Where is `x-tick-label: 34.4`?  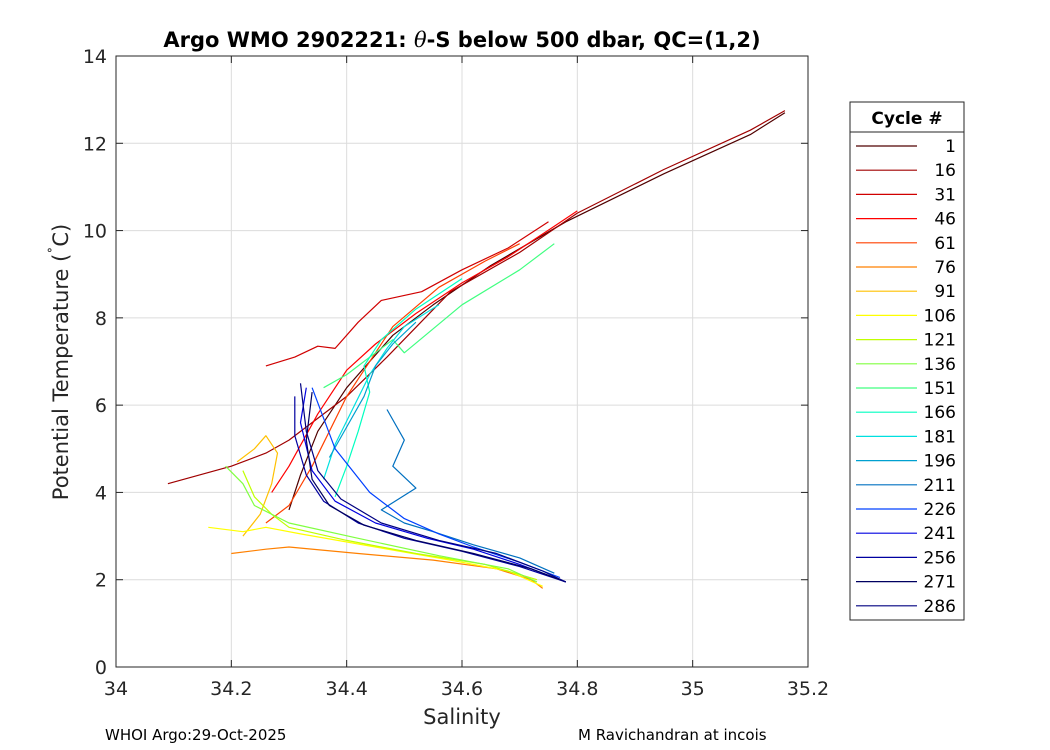
x-tick-label: 34.4 is located at coordinates (347, 689).